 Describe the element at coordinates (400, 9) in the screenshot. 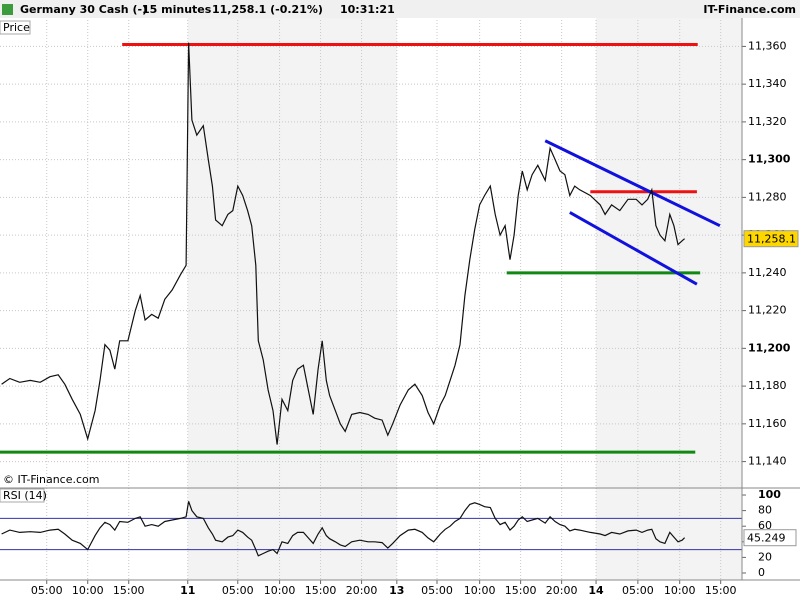

I see `header-bar` at that location.